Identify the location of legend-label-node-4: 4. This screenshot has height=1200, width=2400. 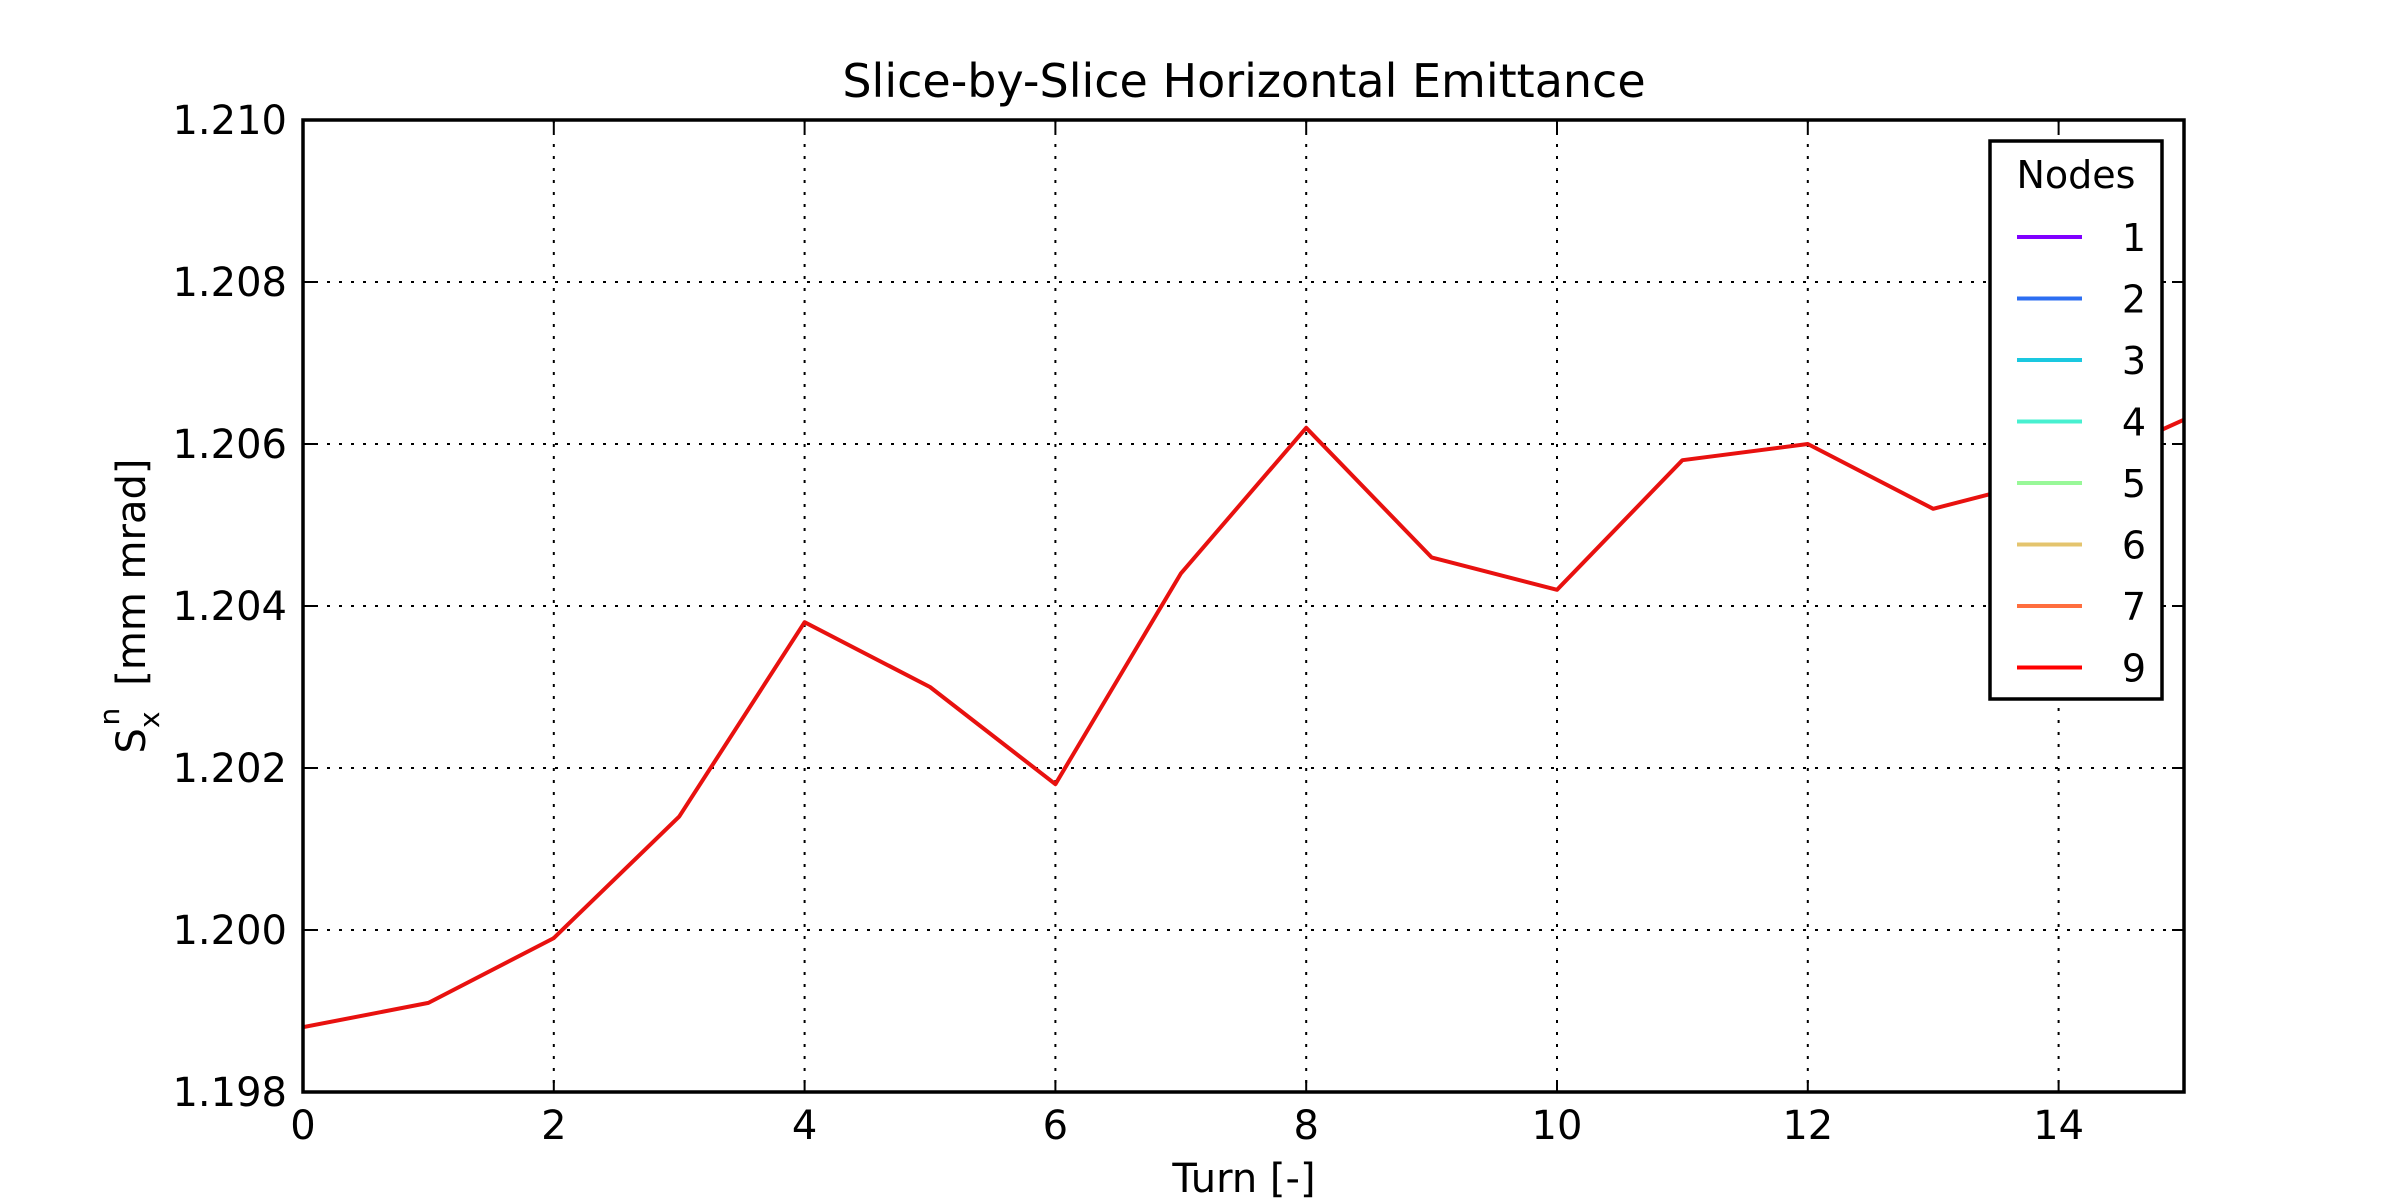
(2134, 423).